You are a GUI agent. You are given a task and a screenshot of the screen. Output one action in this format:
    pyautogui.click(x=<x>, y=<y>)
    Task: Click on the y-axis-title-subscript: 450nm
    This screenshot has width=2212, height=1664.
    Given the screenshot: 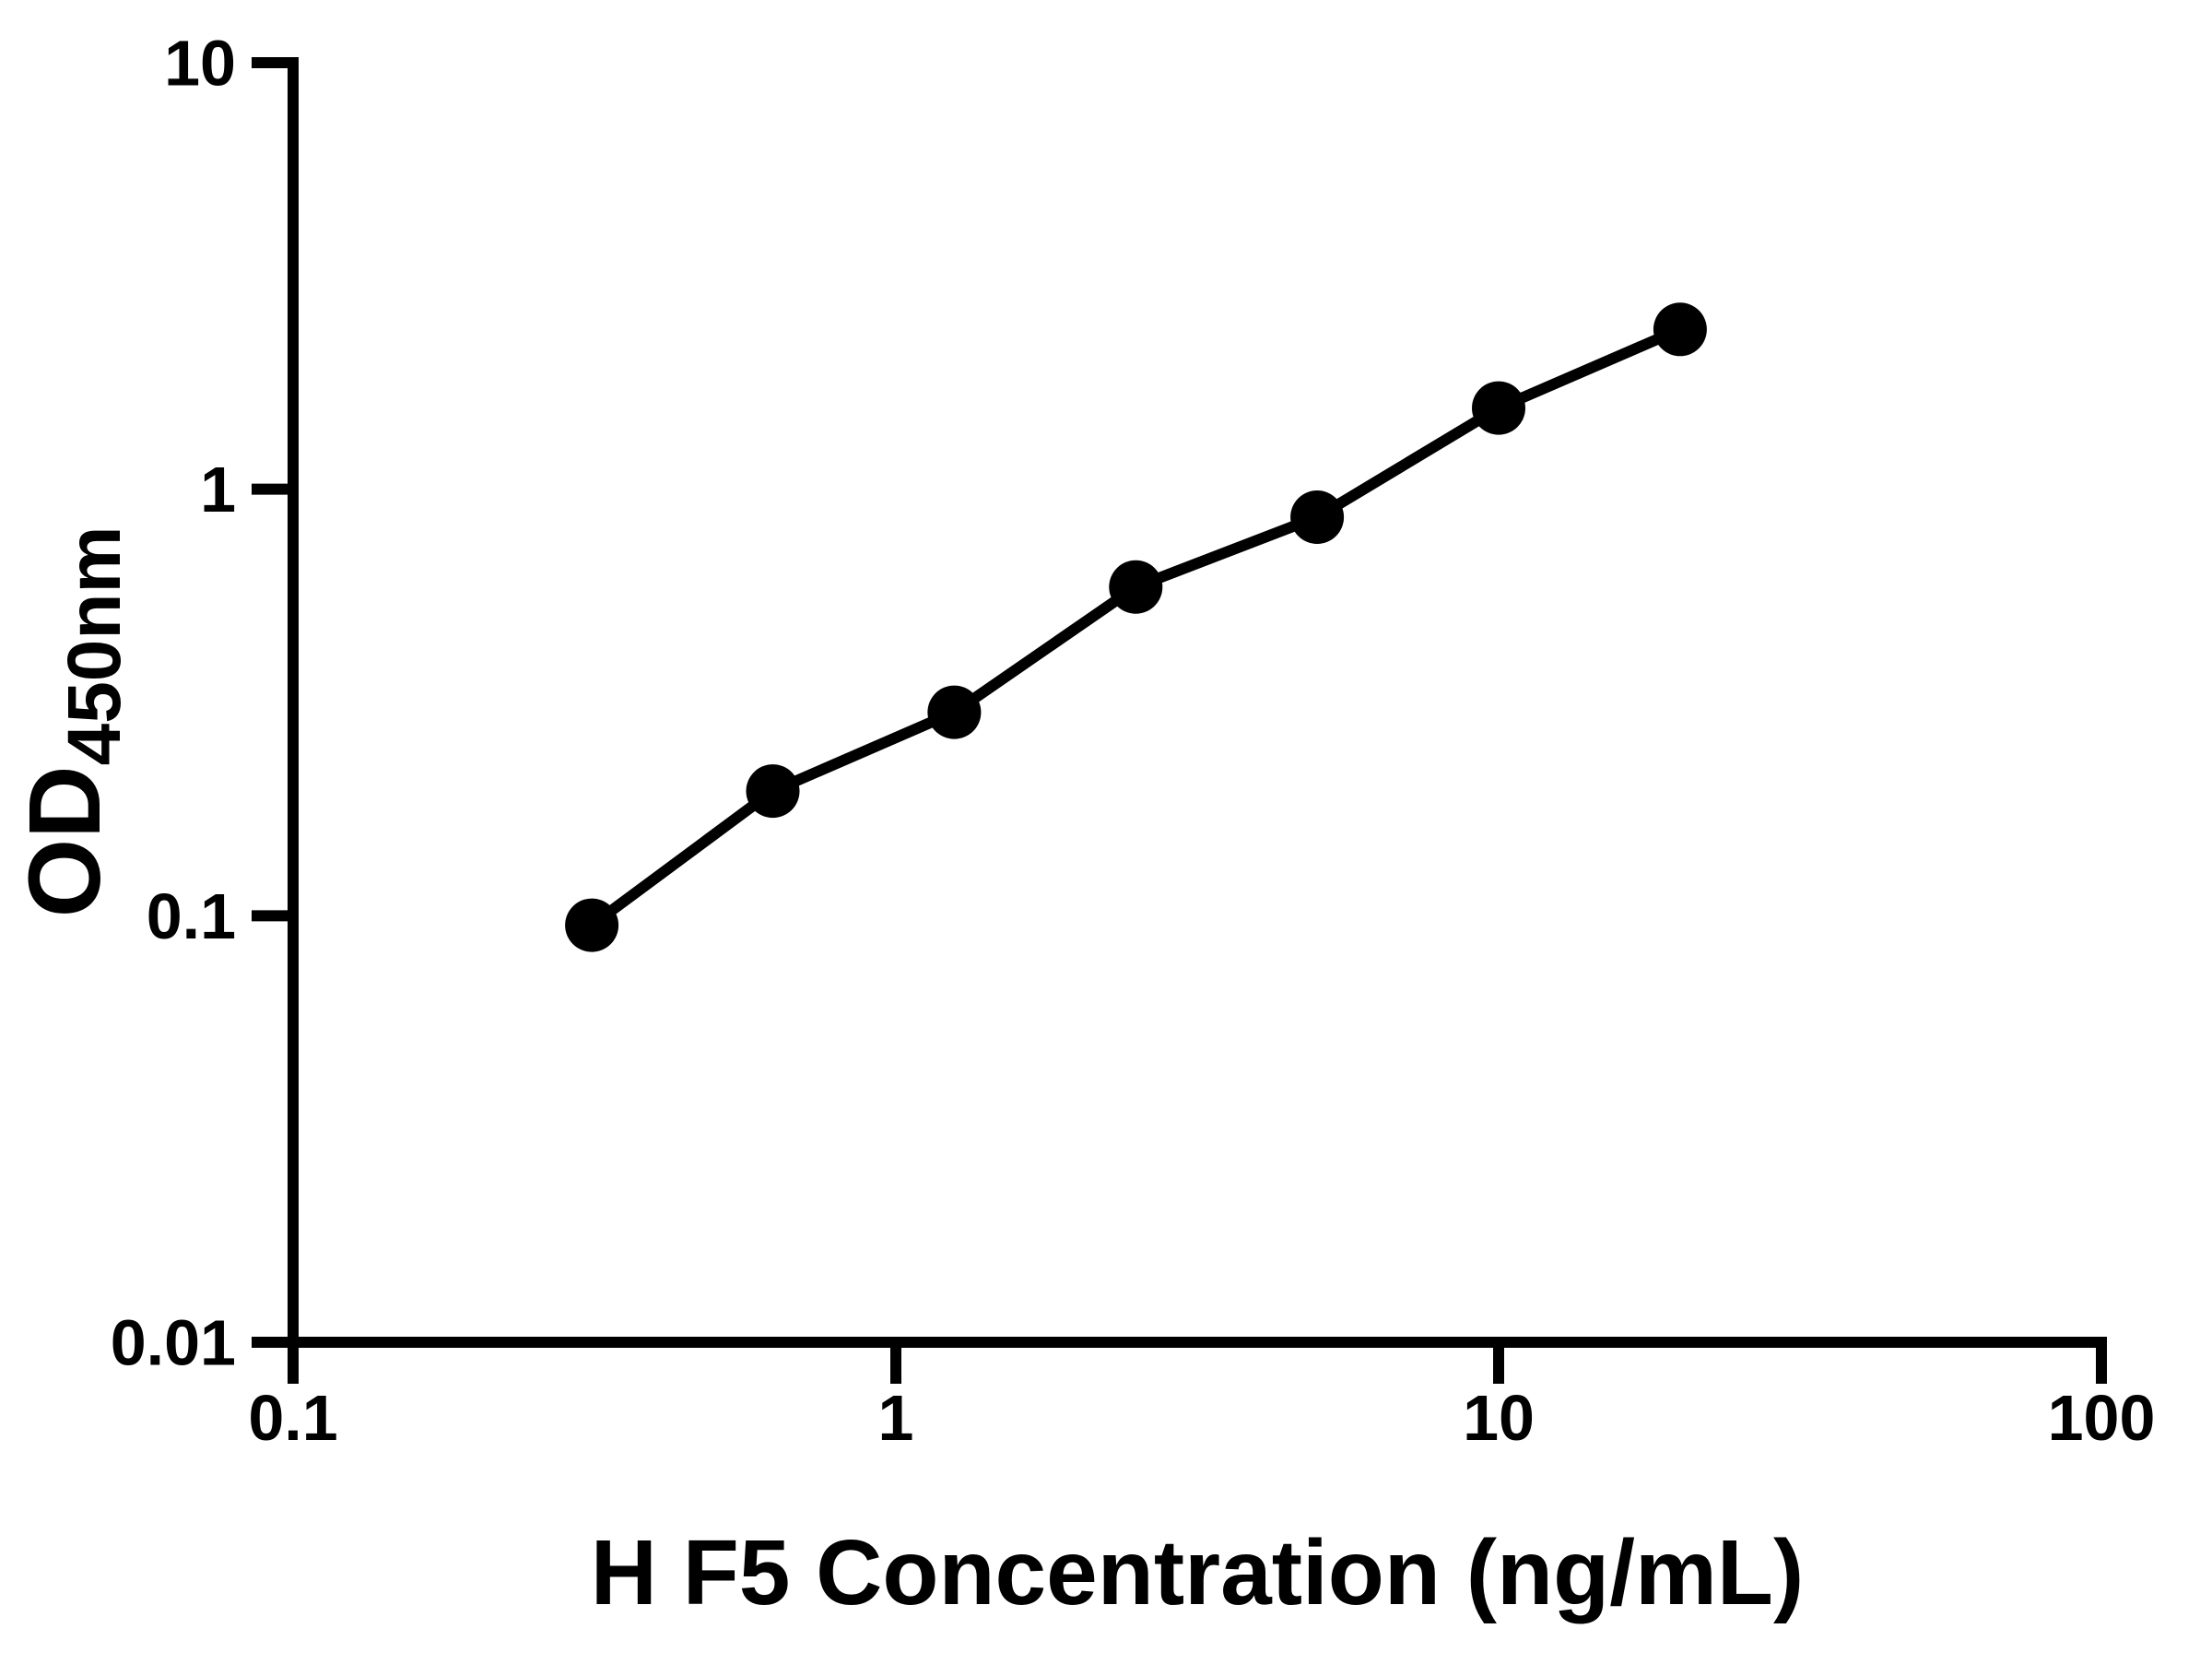 What is the action you would take?
    pyautogui.click(x=94, y=646)
    